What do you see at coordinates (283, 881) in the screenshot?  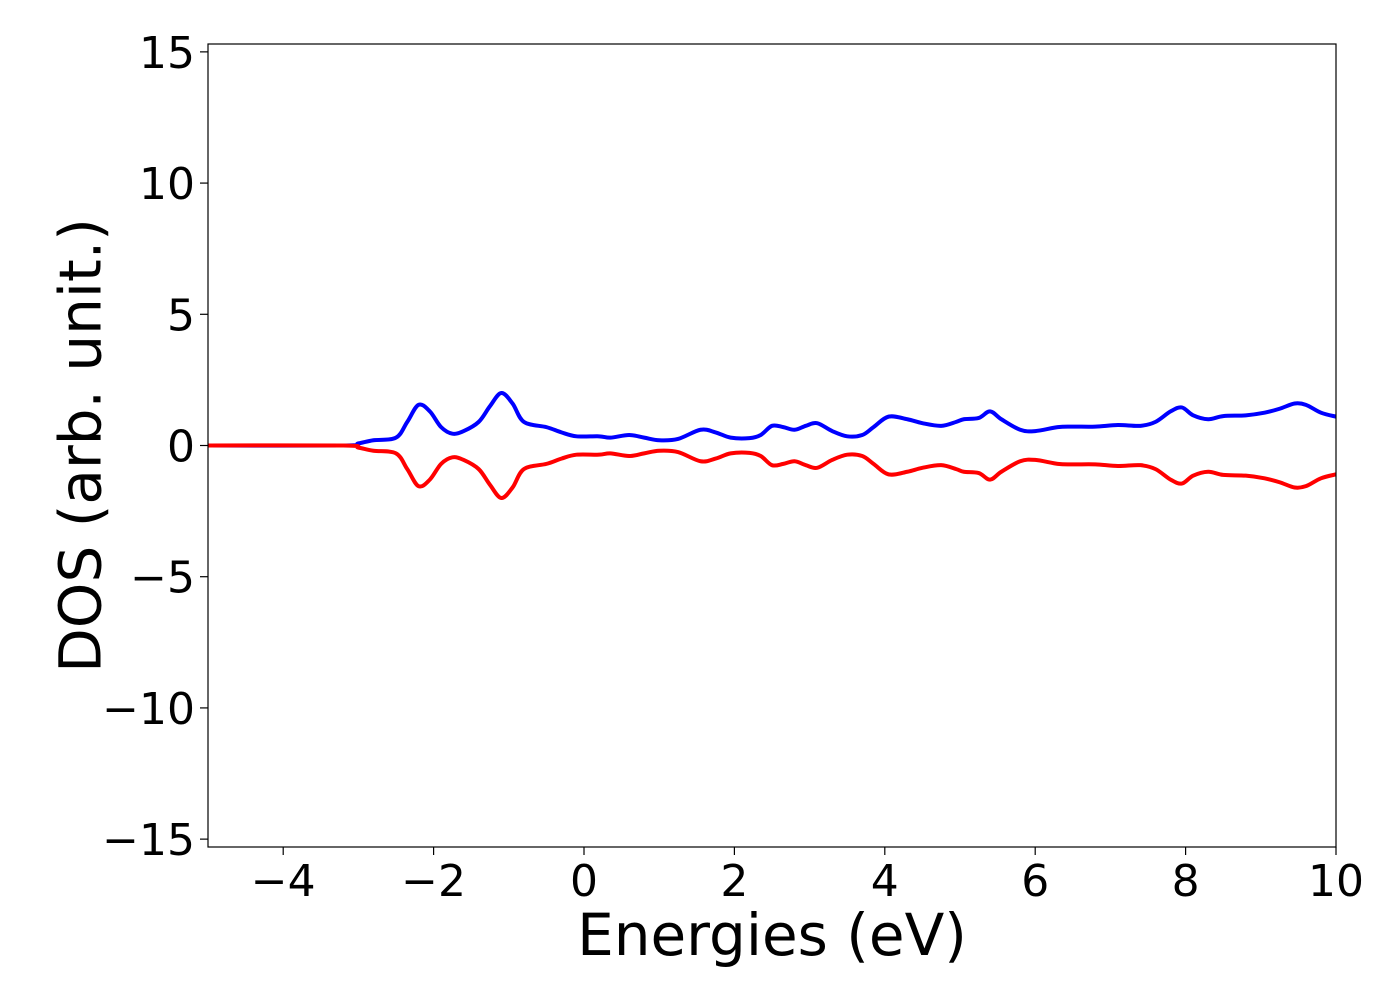 I see `x-tick-label: −4` at bounding box center [283, 881].